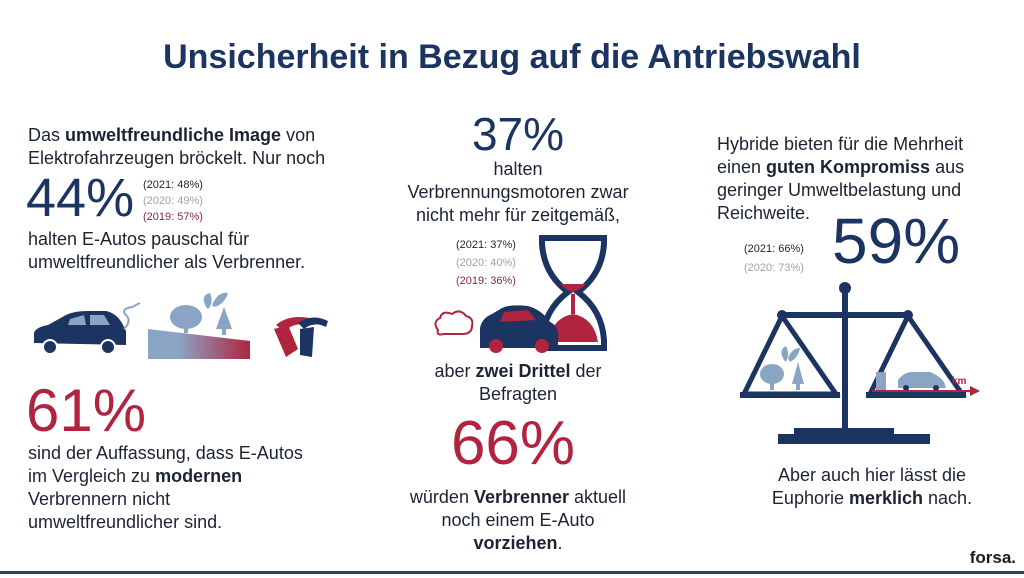 This screenshot has height=578, width=1024. I want to click on balance-scale-icon, so click(853, 363).